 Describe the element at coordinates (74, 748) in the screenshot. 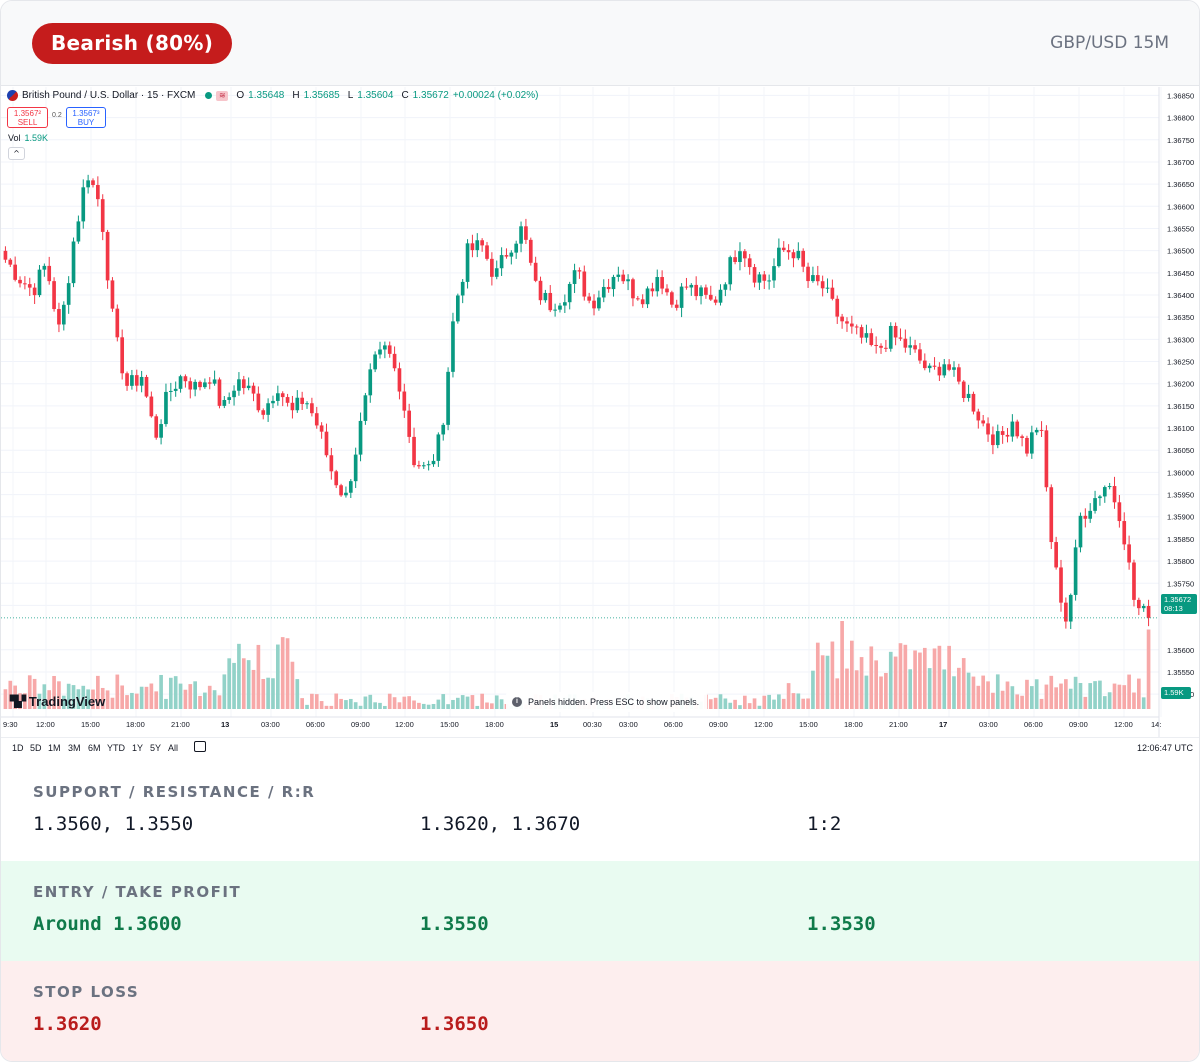

I see `range-button-3m: 3M` at that location.